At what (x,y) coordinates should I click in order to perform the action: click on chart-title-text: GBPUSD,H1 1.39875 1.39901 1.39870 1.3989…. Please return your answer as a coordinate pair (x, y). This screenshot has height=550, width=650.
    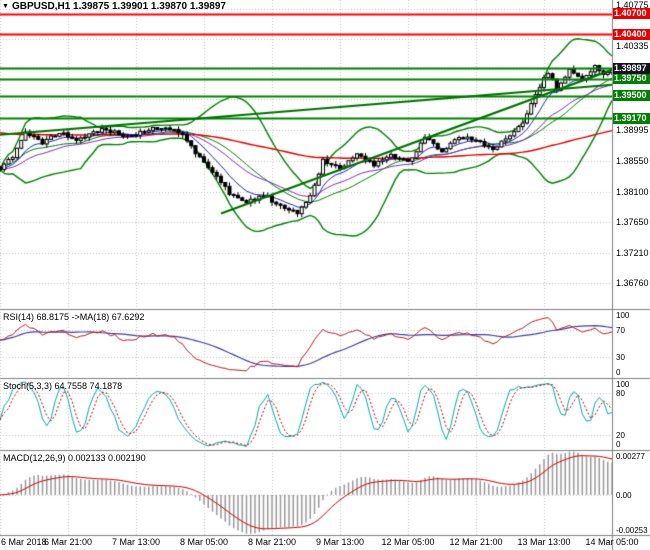
    Looking at the image, I should click on (118, 6).